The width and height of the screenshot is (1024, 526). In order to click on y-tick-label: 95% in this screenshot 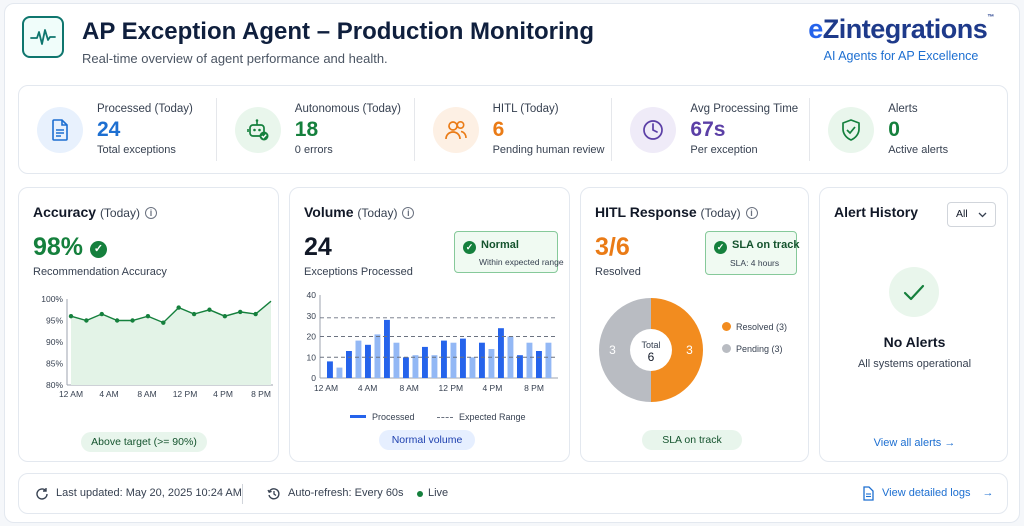, I will do `click(54, 321)`.